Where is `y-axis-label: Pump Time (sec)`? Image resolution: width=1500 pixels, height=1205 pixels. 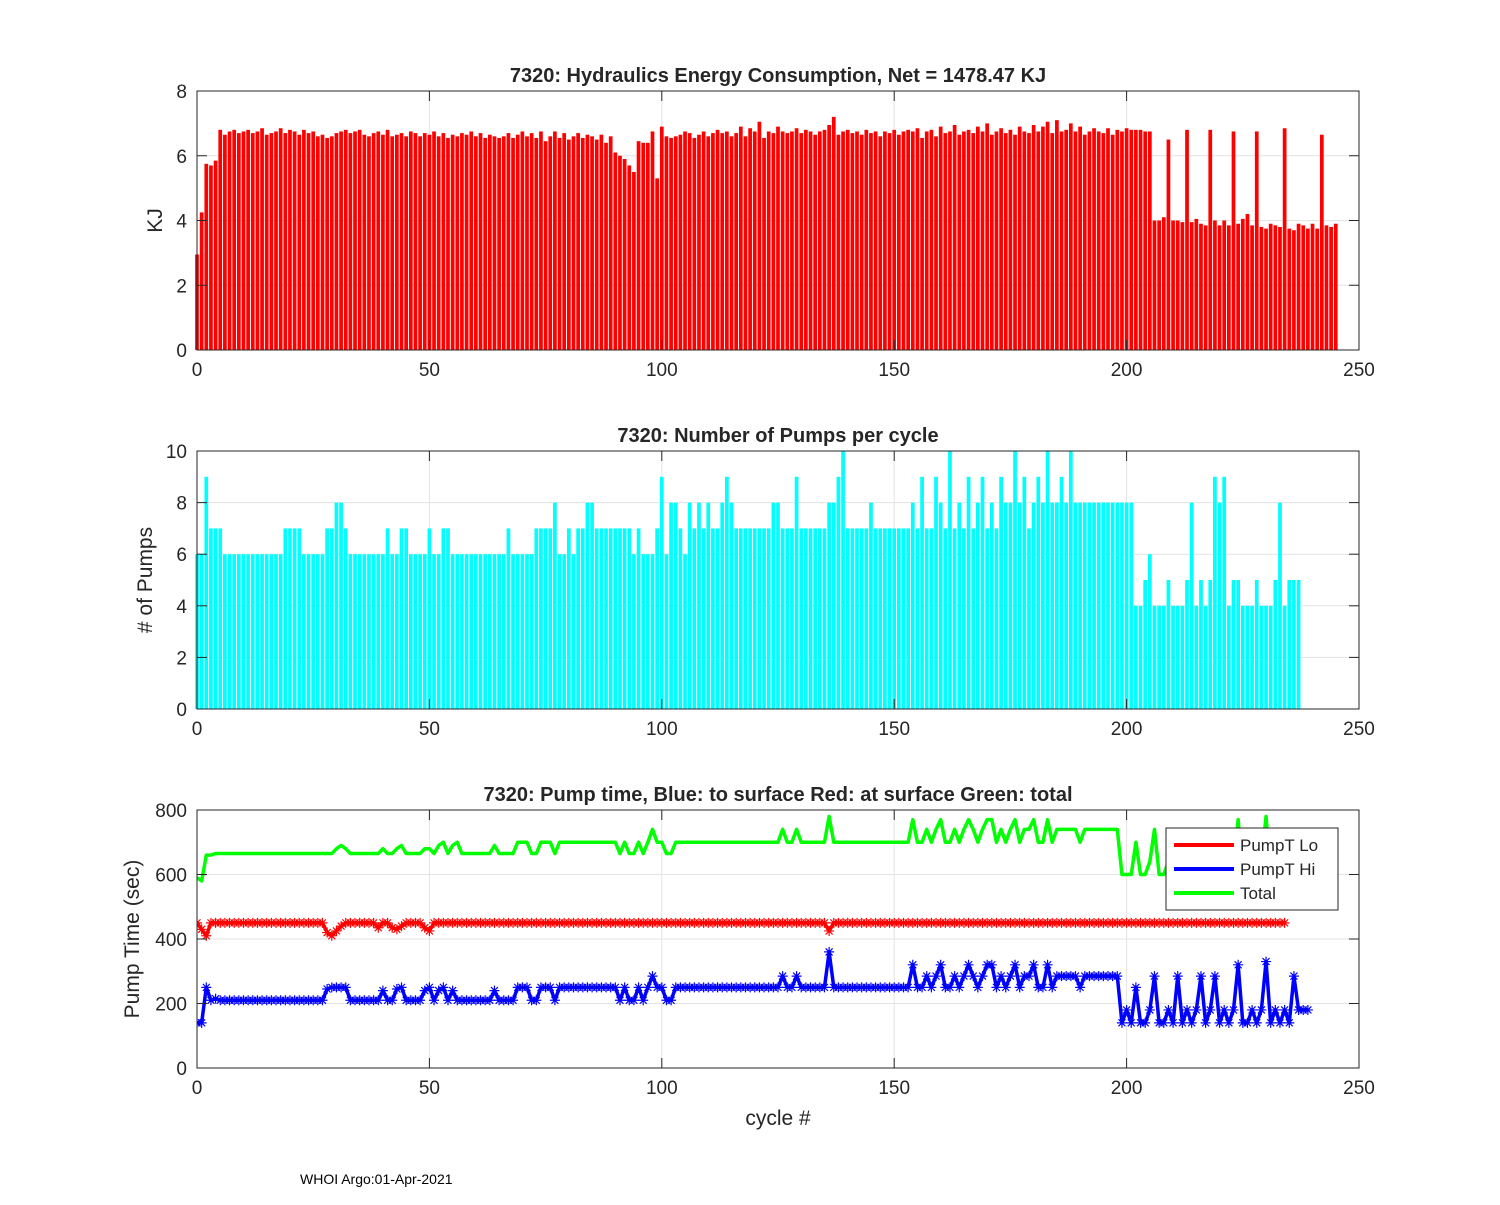 y-axis-label: Pump Time (sec) is located at coordinates (132, 939).